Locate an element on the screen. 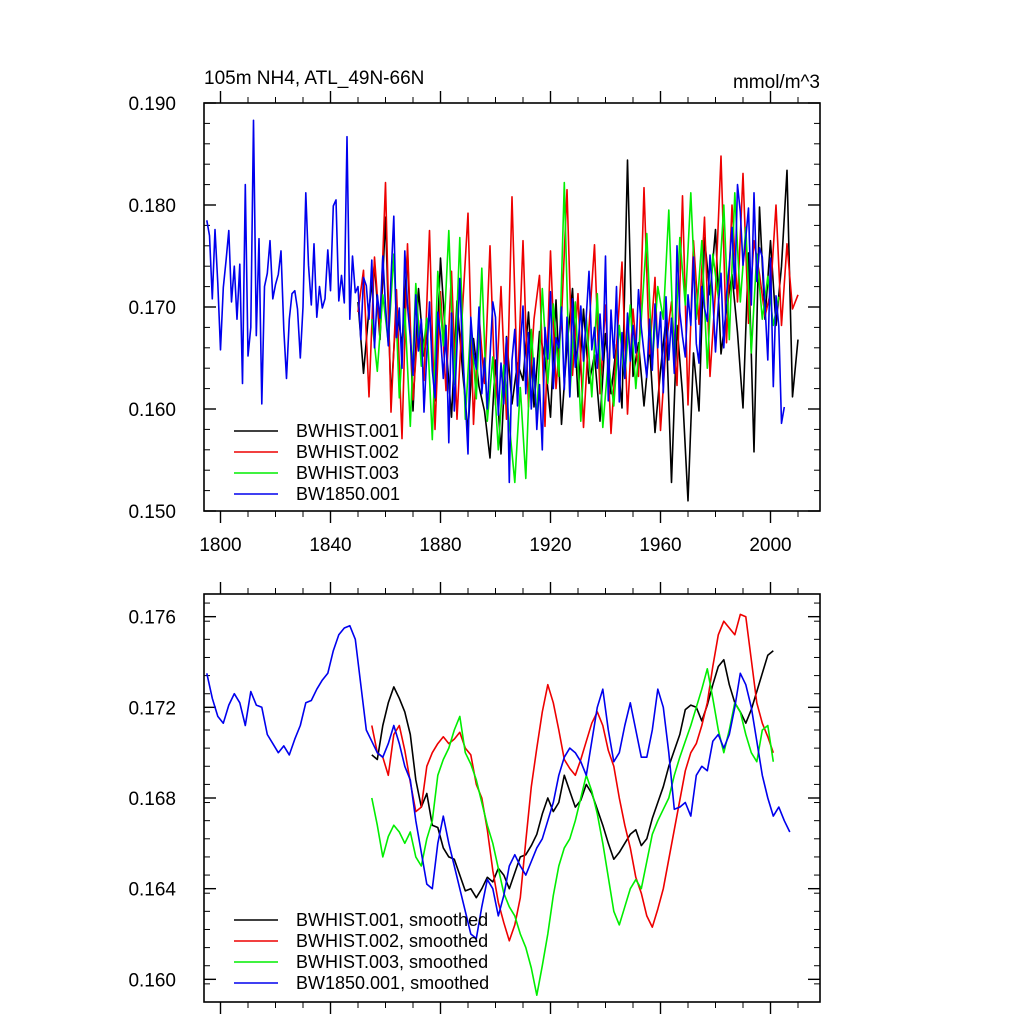  top-panel-title: 105m NH4, ATL_49N-66N is located at coordinates (314, 78).